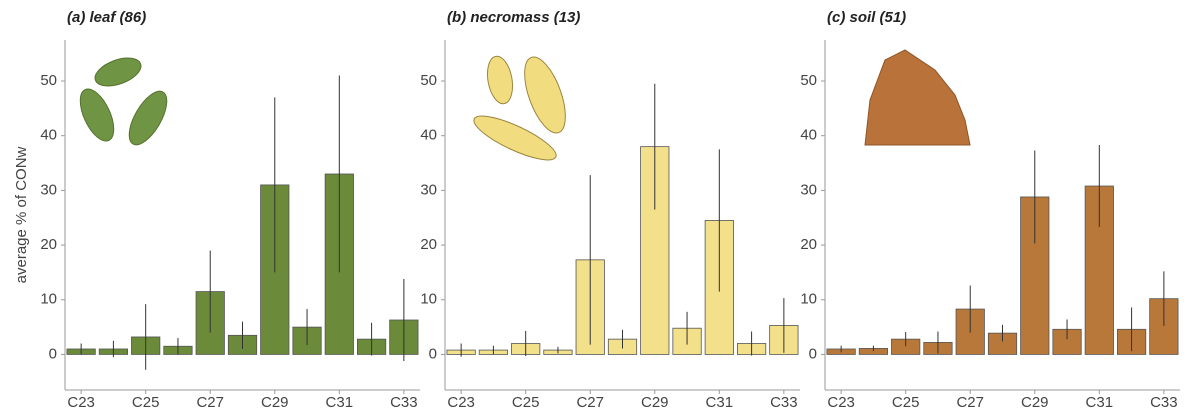  Describe the element at coordinates (519, 108) in the screenshot. I see `necromass-icon` at that location.